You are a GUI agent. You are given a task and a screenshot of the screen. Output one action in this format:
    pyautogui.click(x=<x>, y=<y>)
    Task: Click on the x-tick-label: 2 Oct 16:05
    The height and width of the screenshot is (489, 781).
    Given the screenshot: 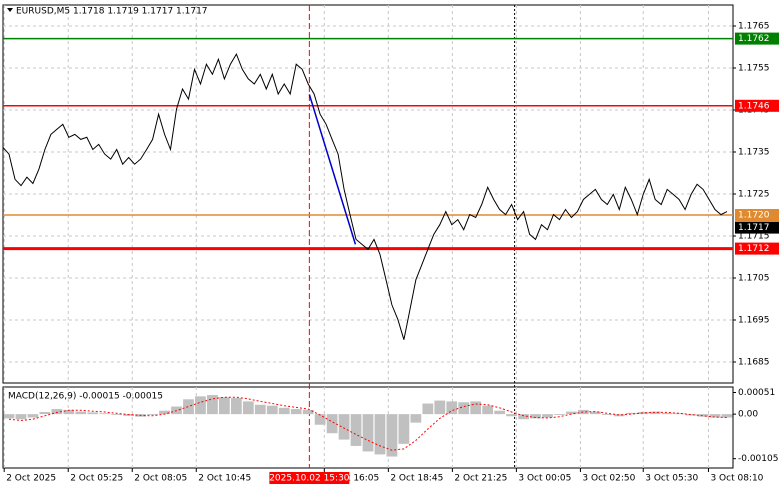 What is the action you would take?
    pyautogui.click(x=352, y=479)
    